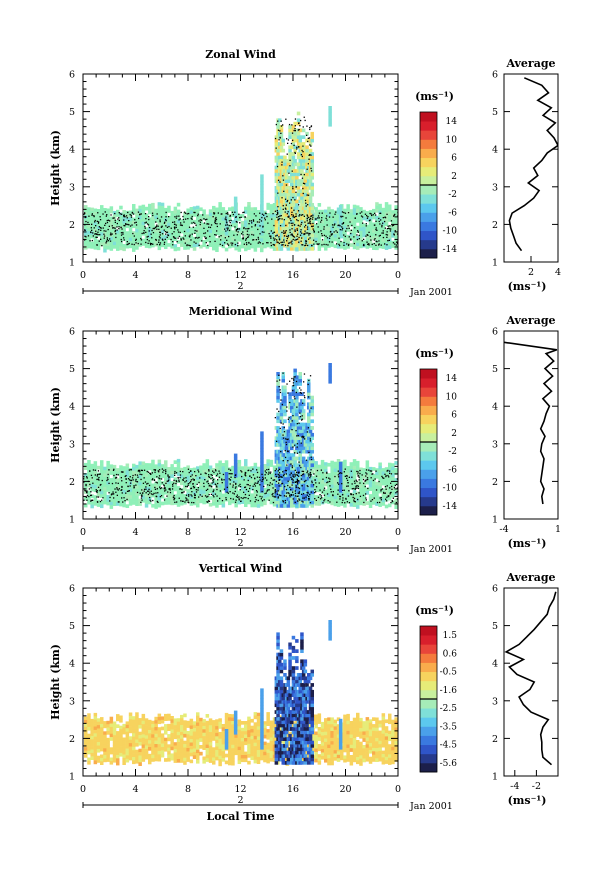 This screenshot has width=611, height=873. I want to click on colorbar-label: -6, so click(452, 213).